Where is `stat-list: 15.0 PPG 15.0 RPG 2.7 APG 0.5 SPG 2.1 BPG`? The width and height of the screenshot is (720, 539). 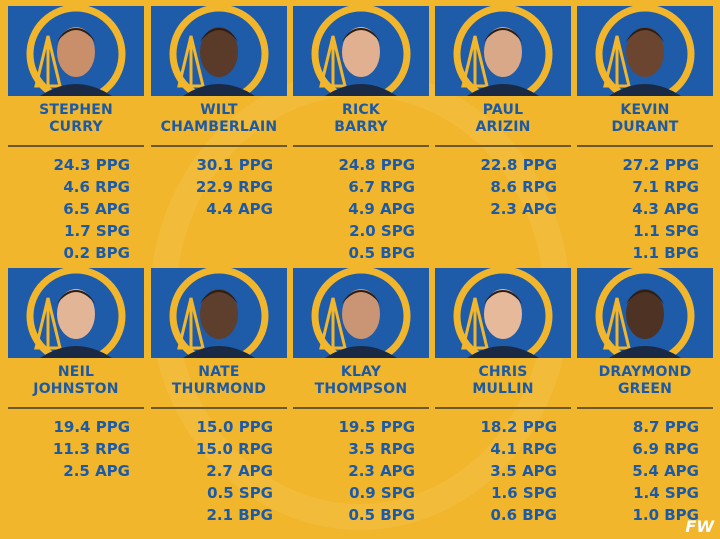
stat-list: 15.0 PPG 15.0 RPG 2.7 APG 0.5 SPG 2.1 BPG is located at coordinates (227, 471).